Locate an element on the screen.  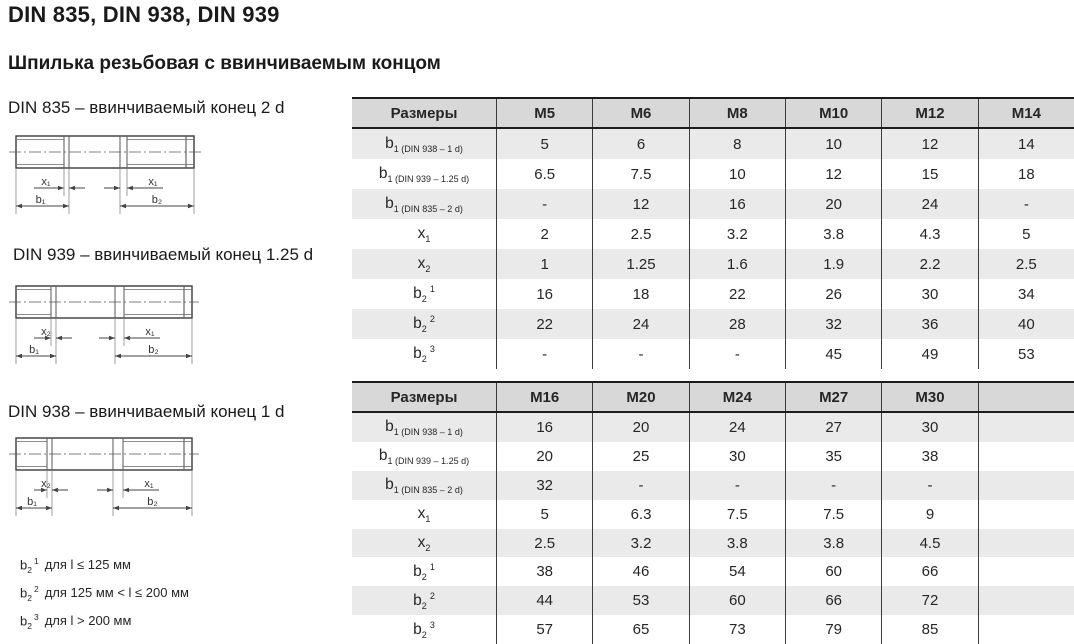
value-cell: 15 is located at coordinates (929, 174).